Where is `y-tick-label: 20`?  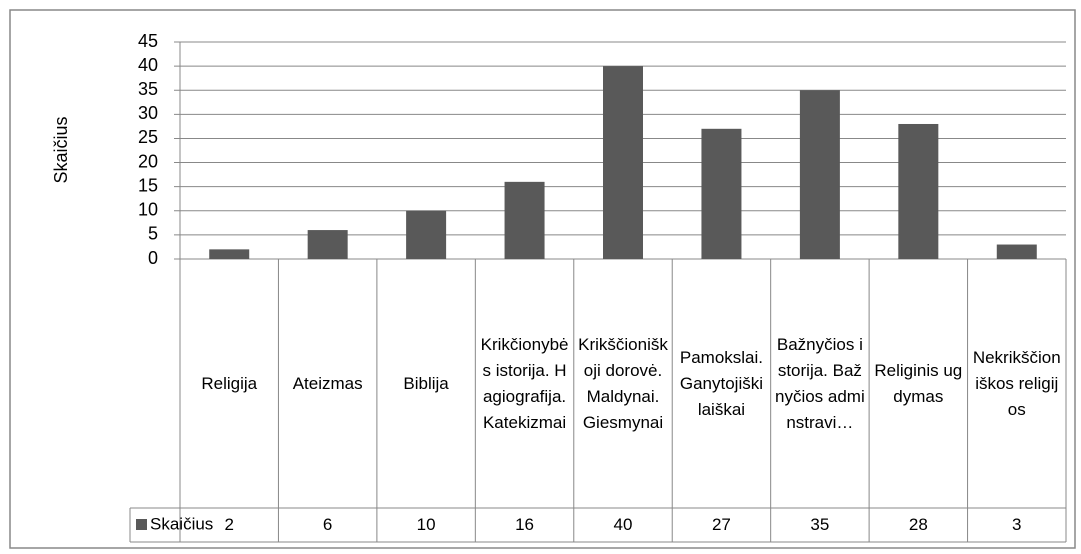 y-tick-label: 20 is located at coordinates (148, 161).